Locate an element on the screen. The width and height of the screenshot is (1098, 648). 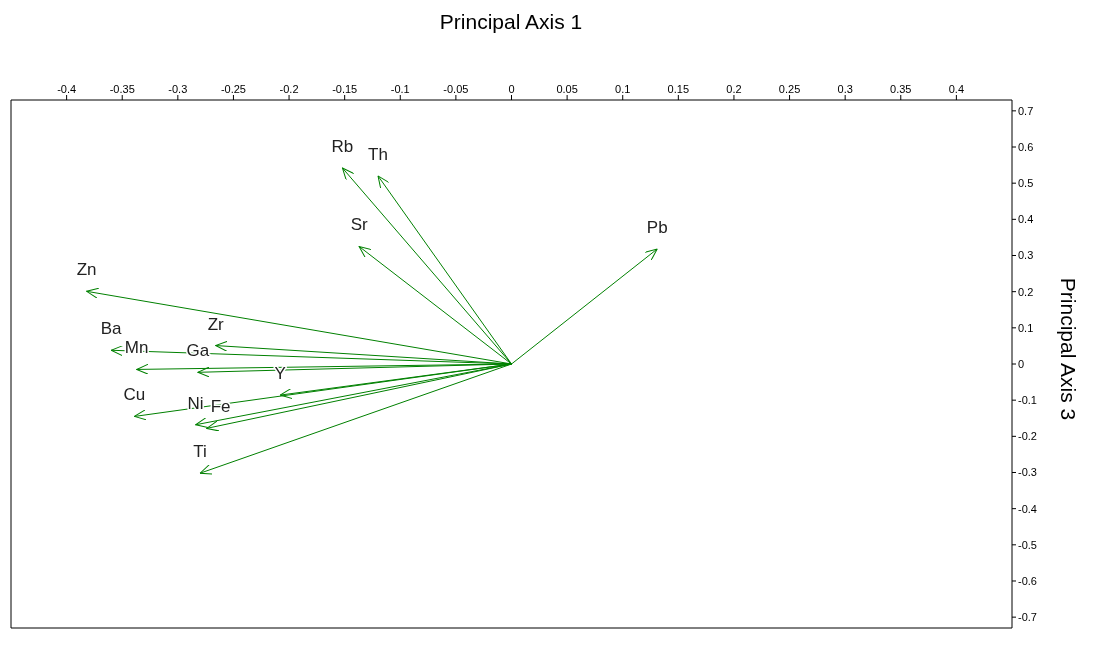
series-label: Cu is located at coordinates (134, 395).